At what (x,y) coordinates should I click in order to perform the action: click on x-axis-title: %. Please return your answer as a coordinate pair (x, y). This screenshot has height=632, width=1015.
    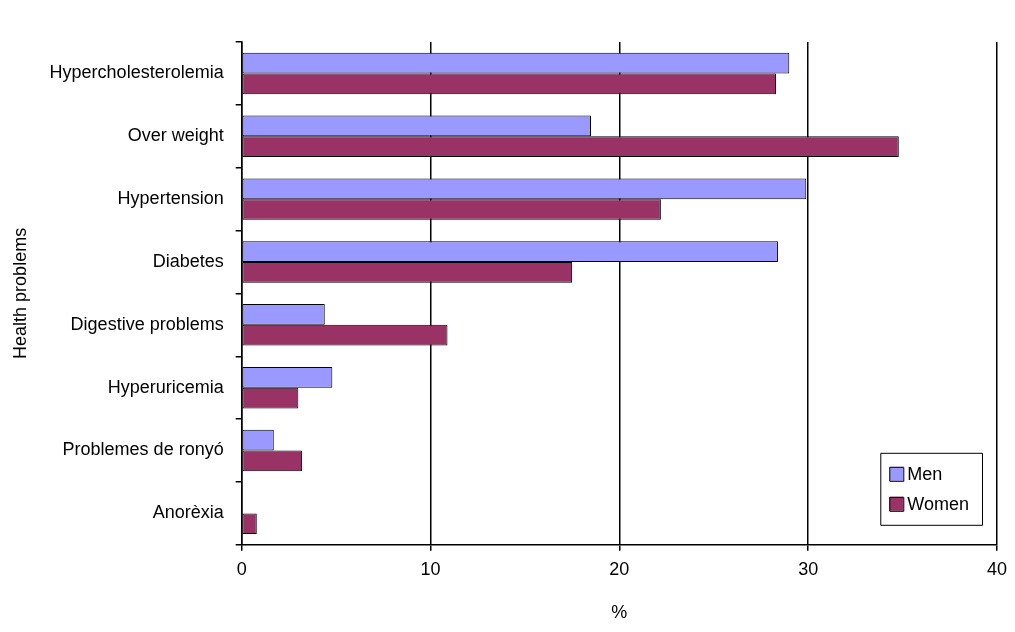
    Looking at the image, I should click on (619, 612).